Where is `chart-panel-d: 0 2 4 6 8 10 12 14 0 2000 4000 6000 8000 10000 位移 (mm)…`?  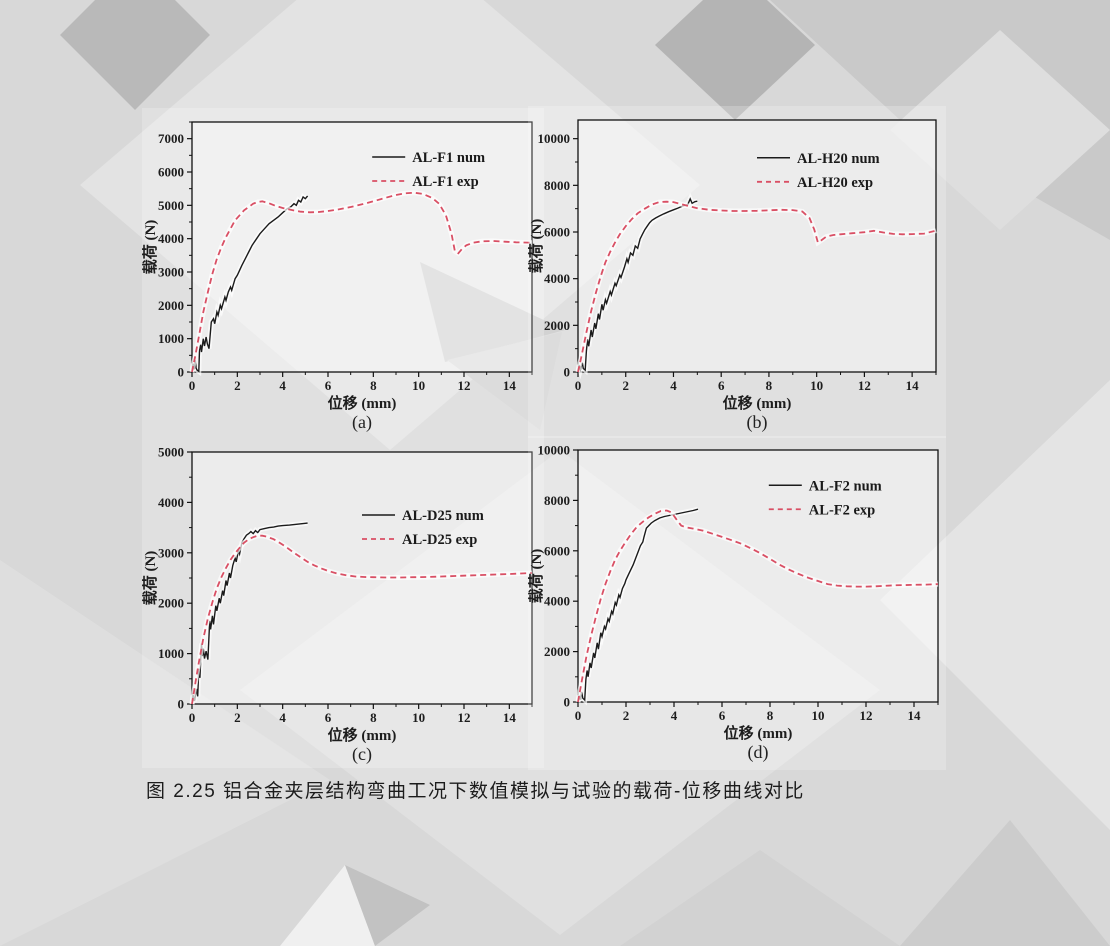 chart-panel-d: 0 2 4 6 8 10 12 14 0 2000 4000 6000 8000 10000 位移 (mm)… is located at coordinates (736, 603).